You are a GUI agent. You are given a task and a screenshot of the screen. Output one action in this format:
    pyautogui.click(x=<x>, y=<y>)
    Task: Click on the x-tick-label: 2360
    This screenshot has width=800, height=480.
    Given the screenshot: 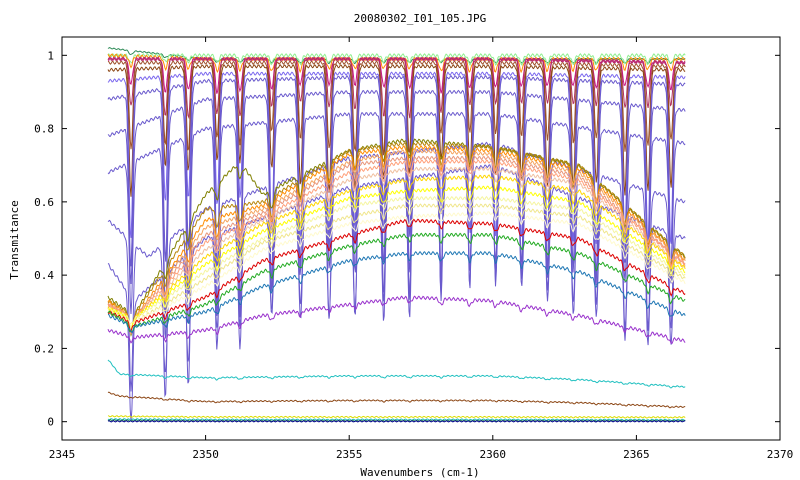 What is the action you would take?
    pyautogui.click(x=493, y=454)
    